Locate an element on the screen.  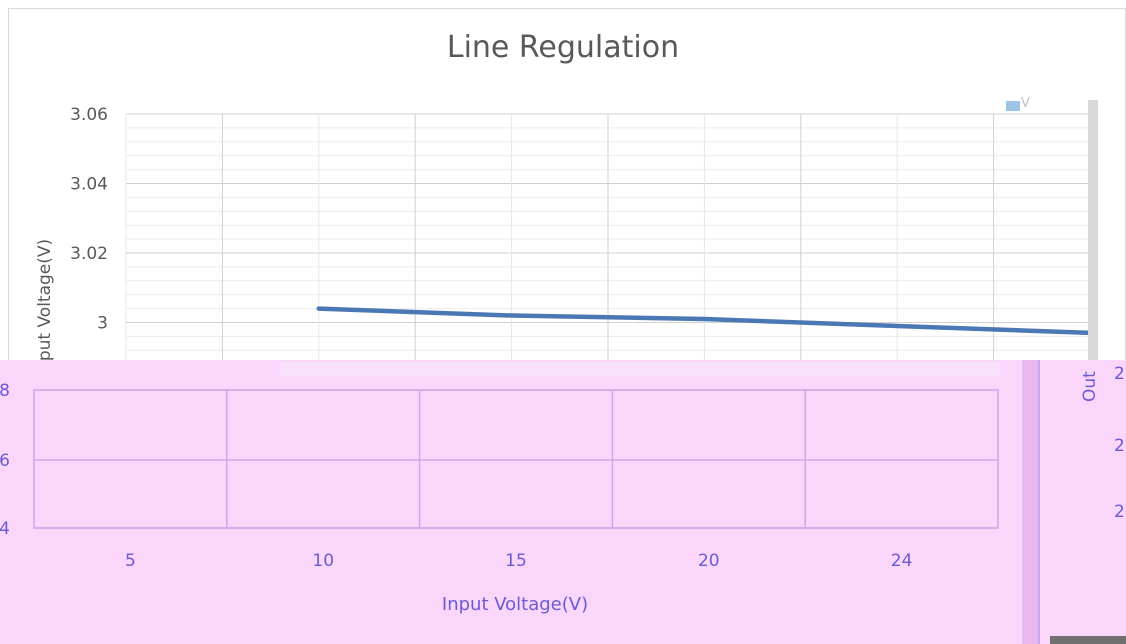
right-divider-strip is located at coordinates (1030, 502).